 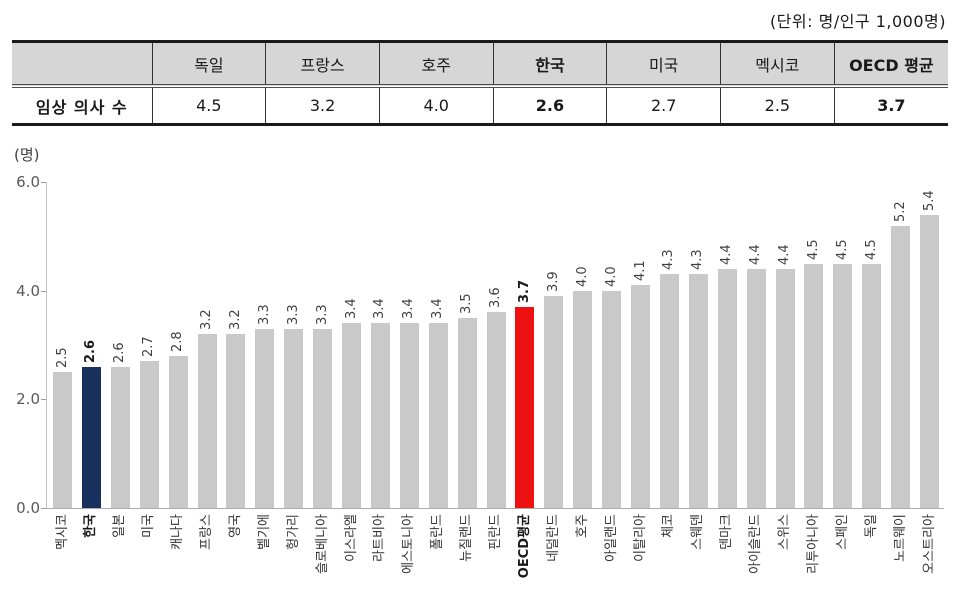 I want to click on x-axis-category-label: 폴란드, so click(x=438, y=532).